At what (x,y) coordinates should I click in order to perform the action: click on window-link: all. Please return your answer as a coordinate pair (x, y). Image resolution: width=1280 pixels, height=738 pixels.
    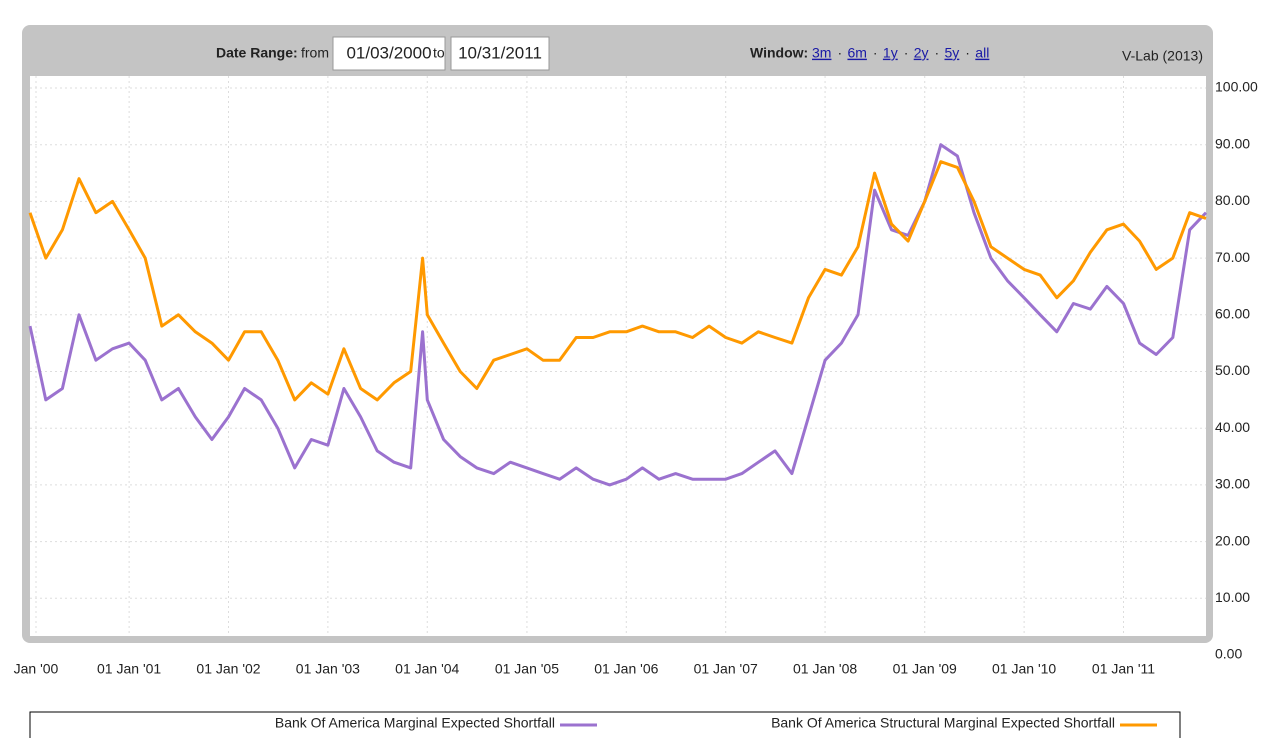
    Looking at the image, I should click on (982, 53).